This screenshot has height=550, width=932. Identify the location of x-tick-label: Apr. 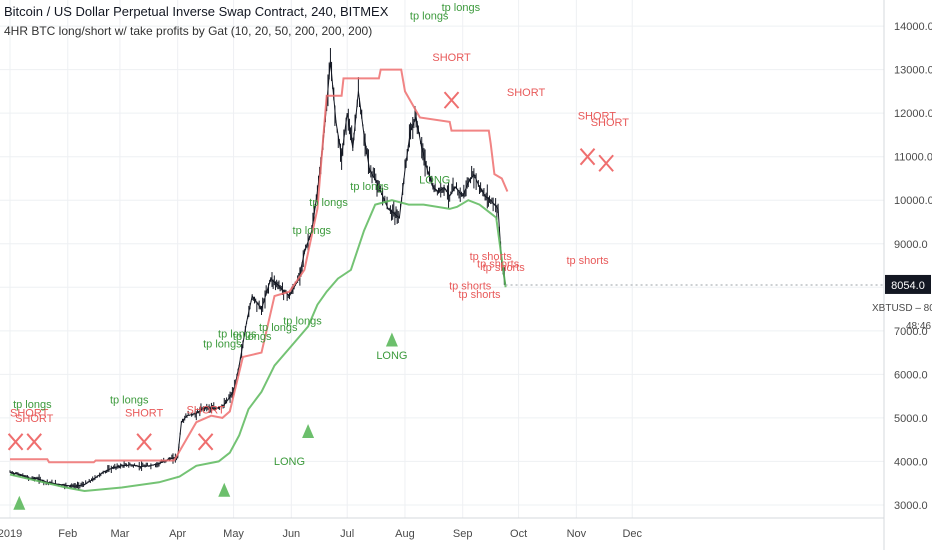
(177, 534).